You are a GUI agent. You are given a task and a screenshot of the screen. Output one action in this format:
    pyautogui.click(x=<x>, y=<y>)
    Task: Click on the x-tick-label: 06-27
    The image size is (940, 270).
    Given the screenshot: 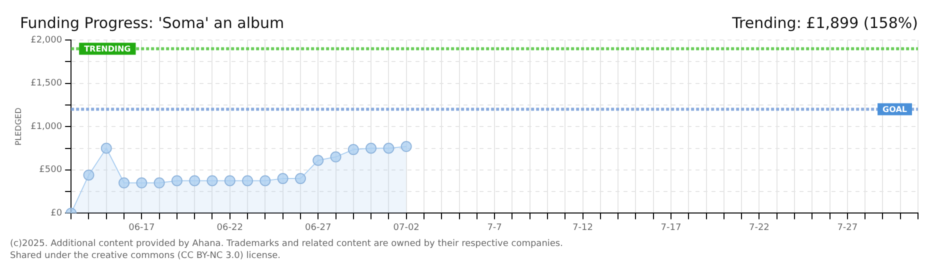 What is the action you would take?
    pyautogui.click(x=318, y=227)
    